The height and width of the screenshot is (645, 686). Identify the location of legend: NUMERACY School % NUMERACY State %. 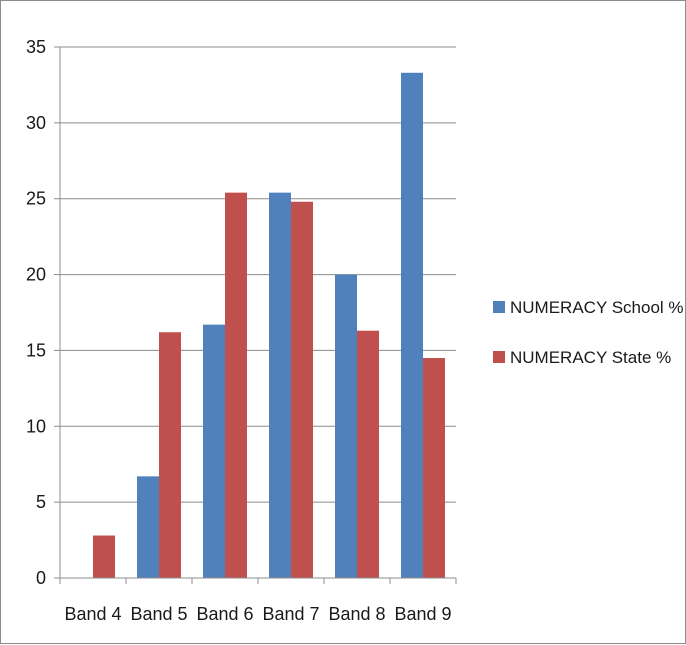
(588, 332).